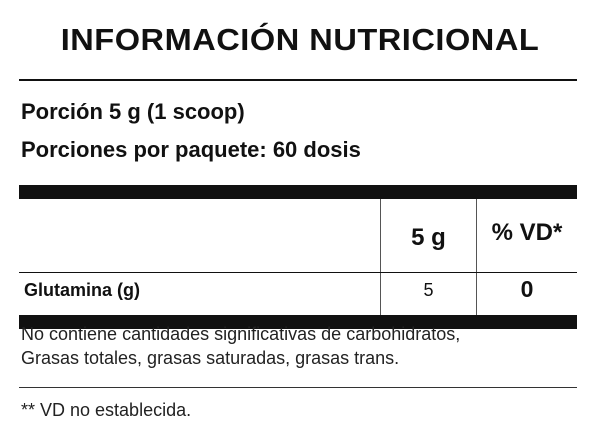 The height and width of the screenshot is (442, 600). I want to click on footnote: ** VD no establecida., so click(106, 410).